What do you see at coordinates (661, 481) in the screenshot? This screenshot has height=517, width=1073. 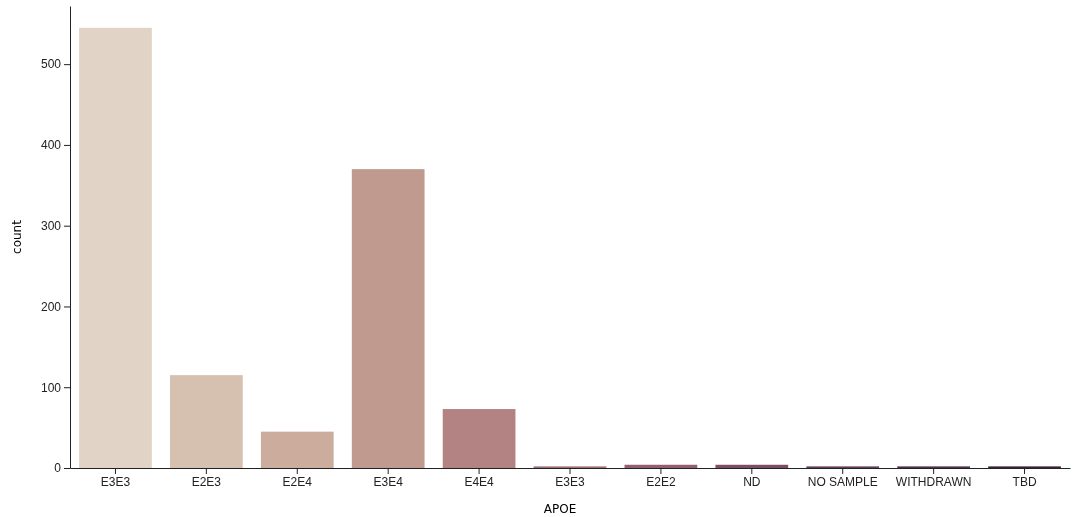 I see `x-tick-label: E2E2` at bounding box center [661, 481].